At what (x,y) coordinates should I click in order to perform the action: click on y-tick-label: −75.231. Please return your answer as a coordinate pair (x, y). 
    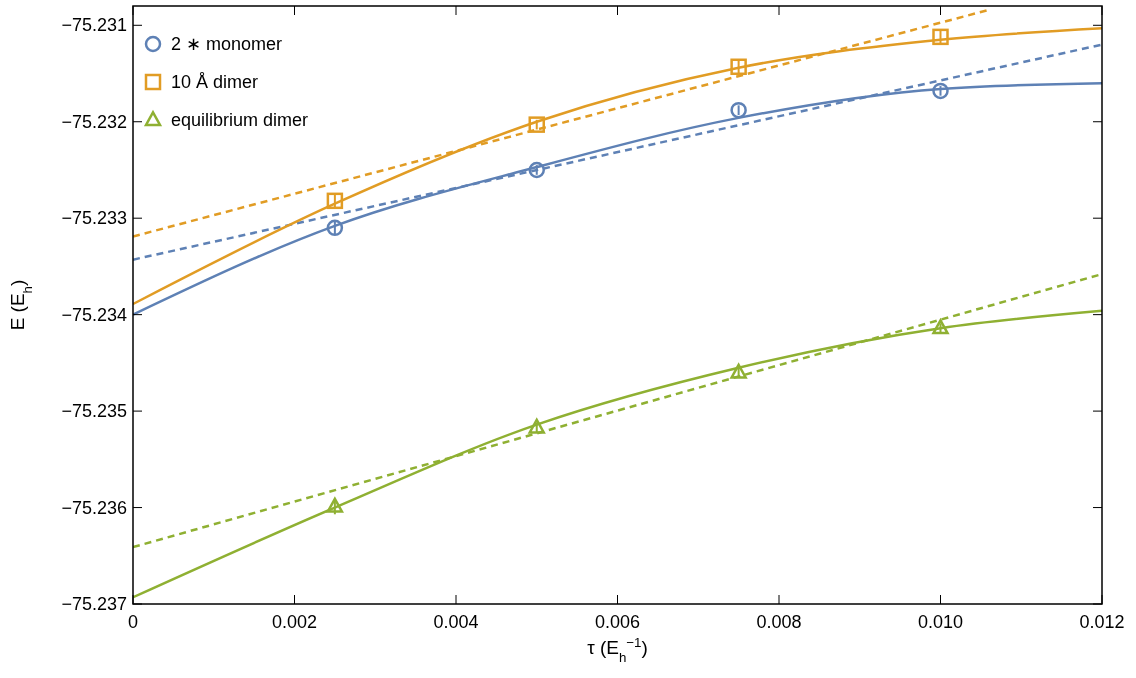
    Looking at the image, I should click on (94, 25).